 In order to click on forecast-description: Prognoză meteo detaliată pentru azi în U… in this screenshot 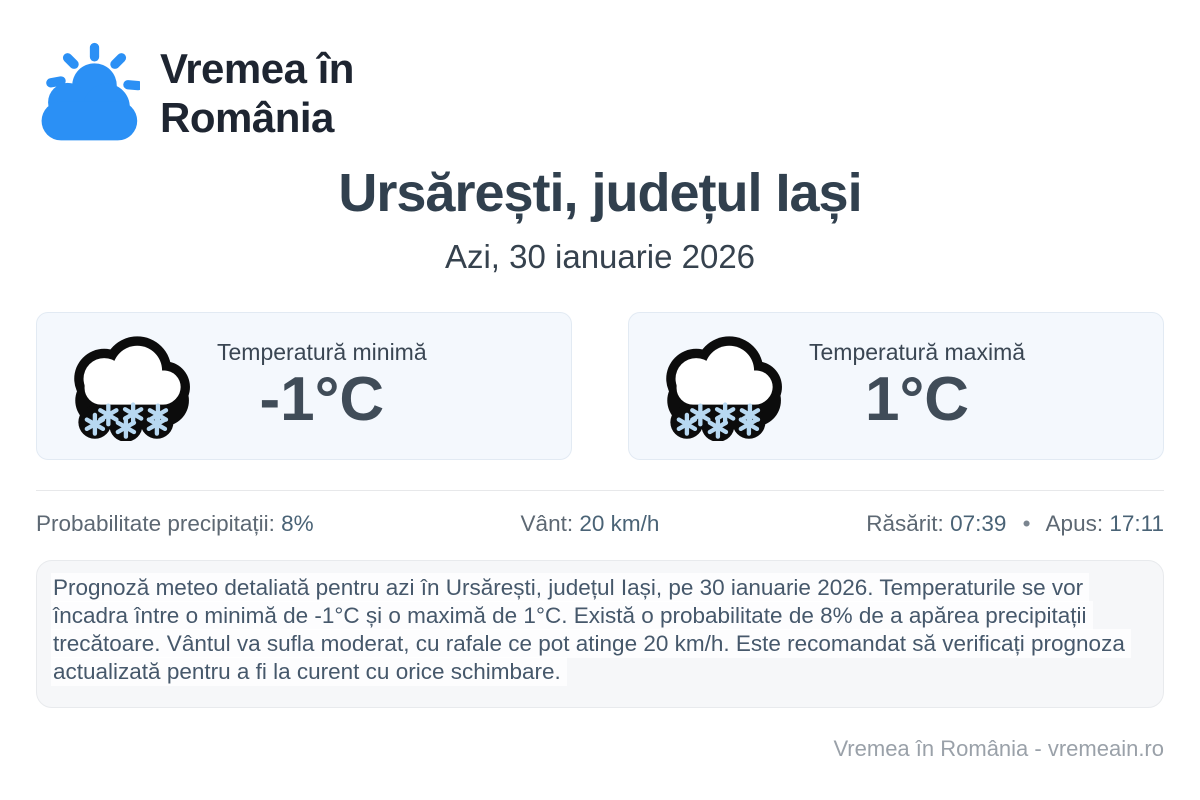, I will do `click(591, 629)`.